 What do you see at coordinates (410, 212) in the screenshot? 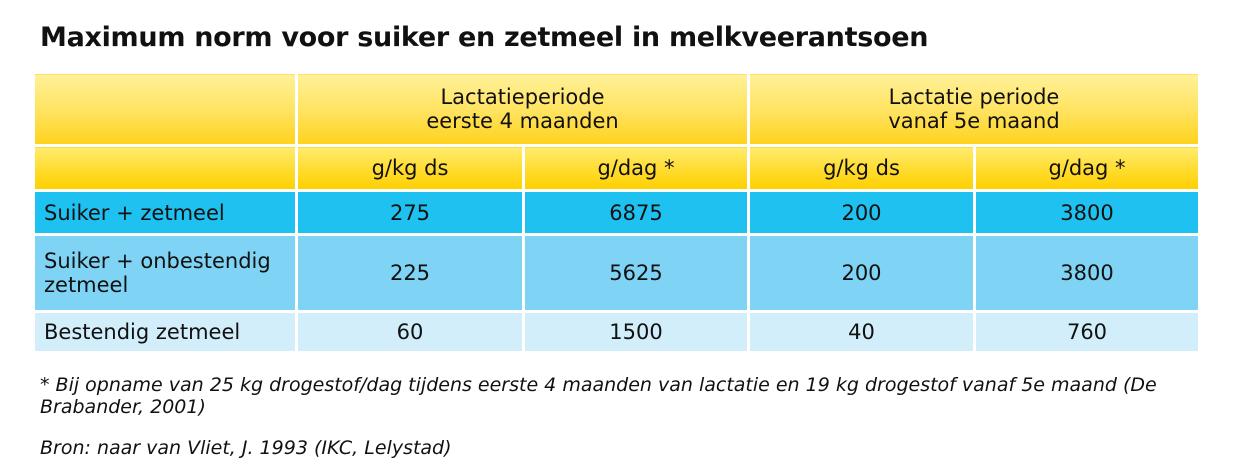
I see `value-cell: 275` at bounding box center [410, 212].